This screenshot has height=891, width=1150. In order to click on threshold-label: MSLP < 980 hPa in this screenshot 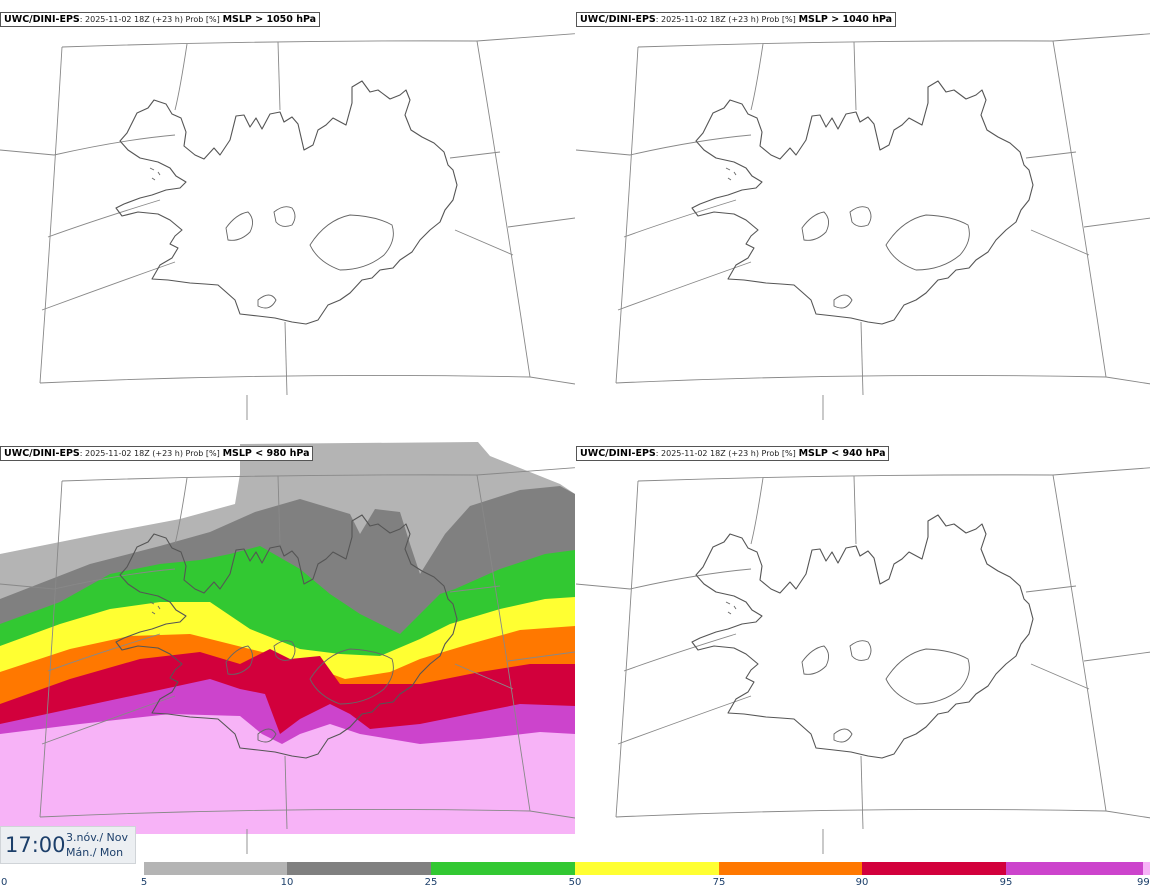, I will do `click(266, 453)`.